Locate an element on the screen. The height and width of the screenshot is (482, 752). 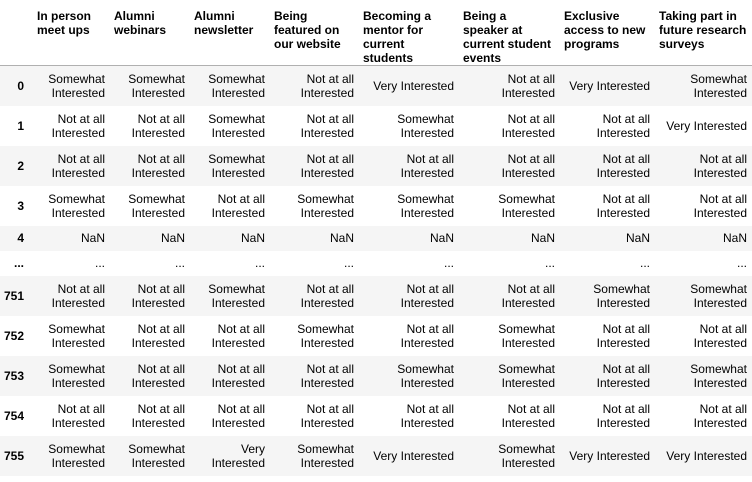
row-index: 2 is located at coordinates (20, 165).